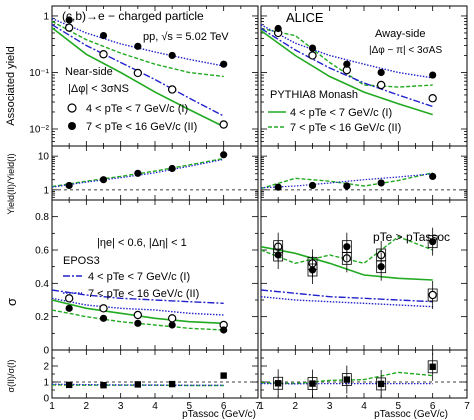 The width and height of the screenshot is (474, 420). I want to click on away-sigma-model-pythia-II, so click(346, 250).